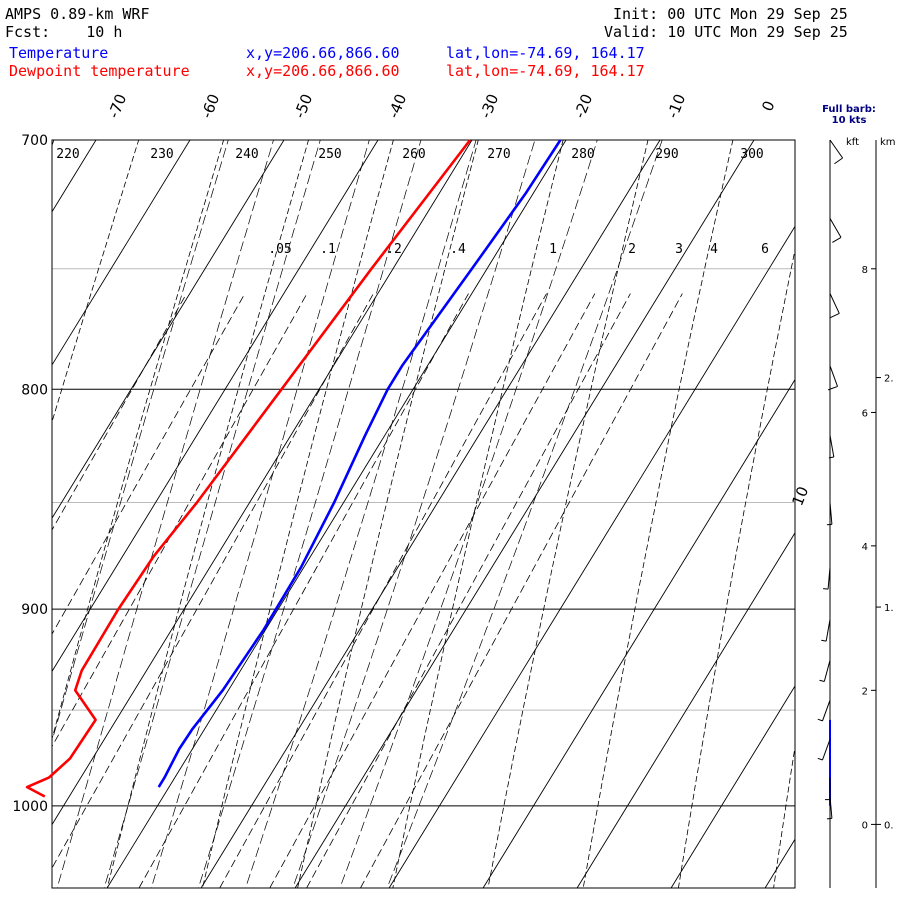  What do you see at coordinates (34, 610) in the screenshot?
I see `pressure-label-900: 900` at bounding box center [34, 610].